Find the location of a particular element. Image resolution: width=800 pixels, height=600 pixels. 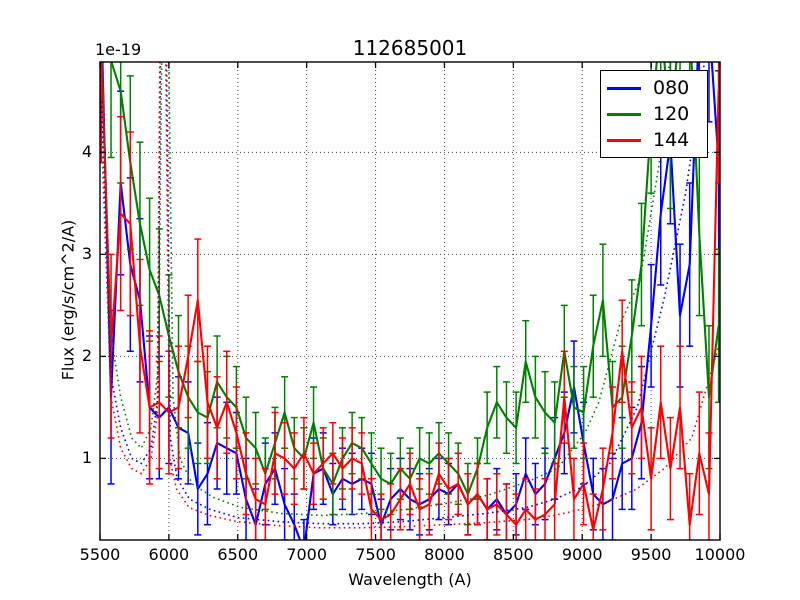

x-tick-label: 10000 is located at coordinates (720, 554).